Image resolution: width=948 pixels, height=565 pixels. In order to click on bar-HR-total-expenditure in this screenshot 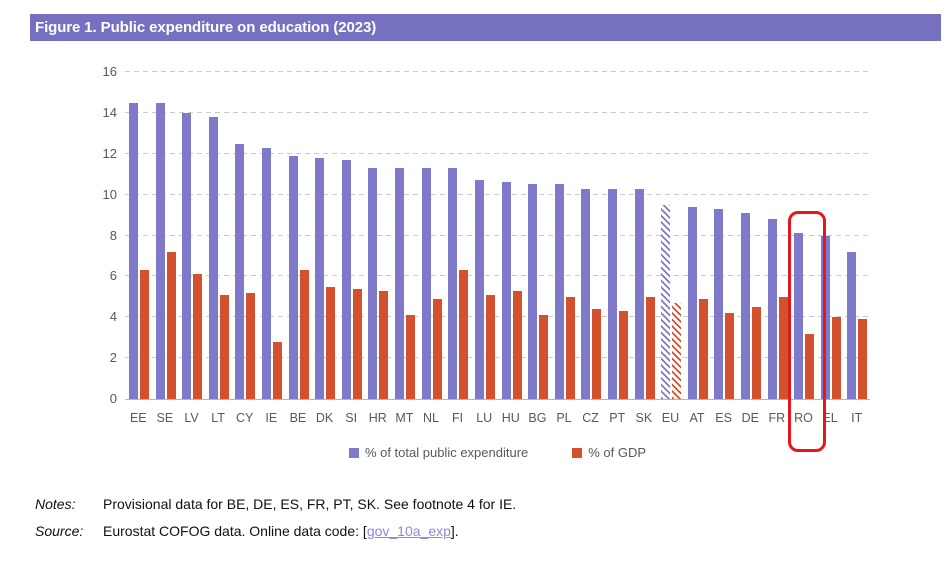, I will do `click(373, 283)`.